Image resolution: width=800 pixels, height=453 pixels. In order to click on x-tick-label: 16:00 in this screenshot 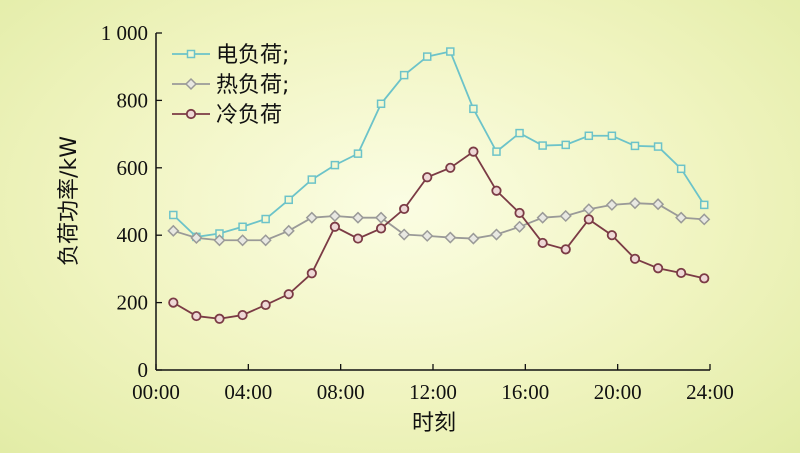, I will do `click(525, 392)`.